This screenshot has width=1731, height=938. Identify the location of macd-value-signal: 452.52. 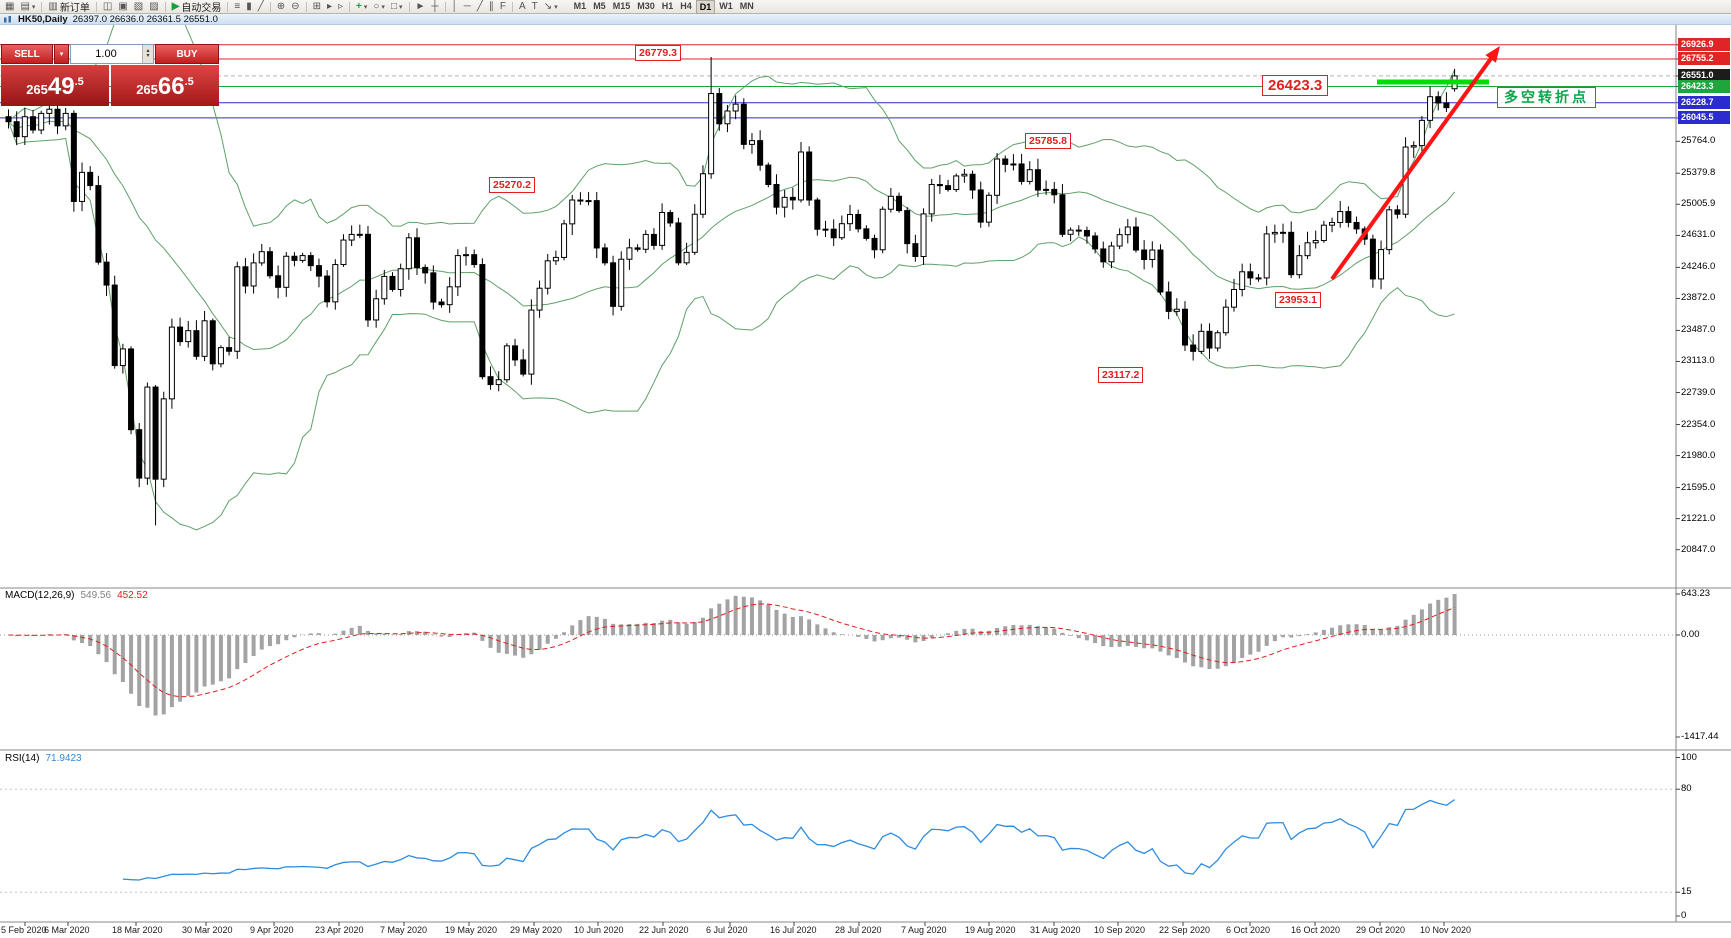
(132, 595).